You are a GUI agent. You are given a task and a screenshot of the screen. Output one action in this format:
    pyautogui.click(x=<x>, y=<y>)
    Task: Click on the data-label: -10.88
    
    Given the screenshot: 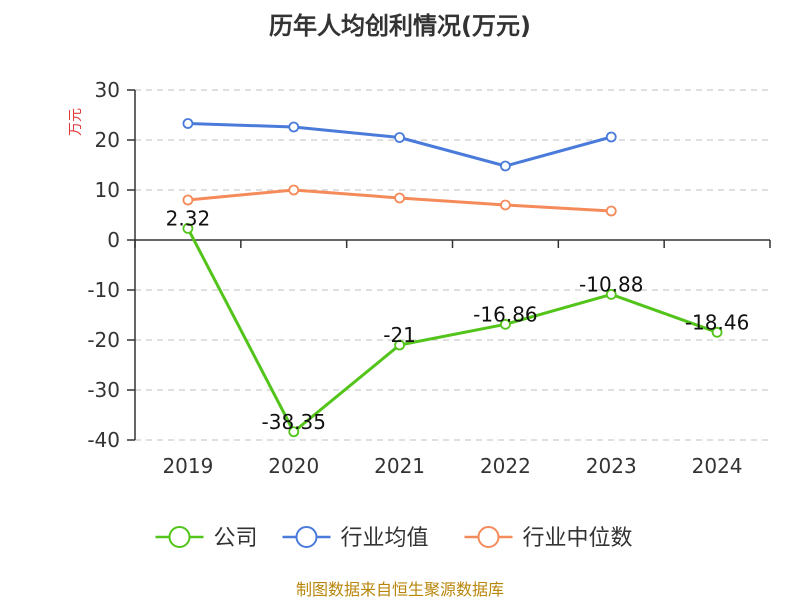 What is the action you would take?
    pyautogui.click(x=611, y=284)
    